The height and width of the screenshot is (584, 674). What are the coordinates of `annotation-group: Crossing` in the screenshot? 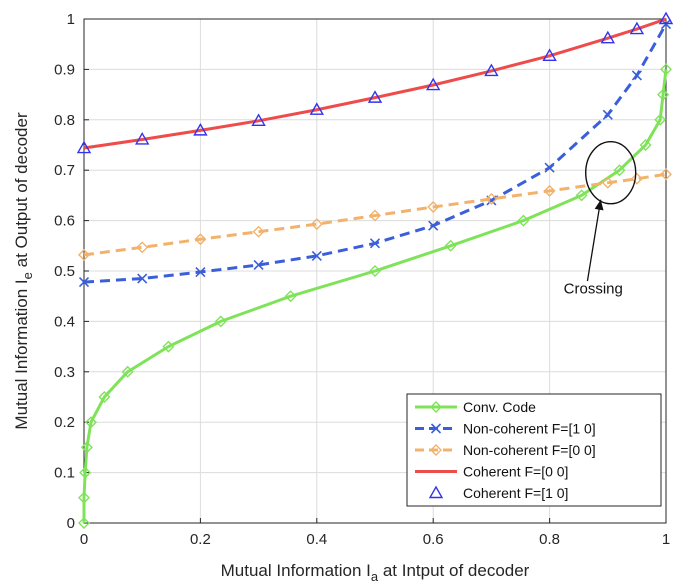 It's located at (600, 219).